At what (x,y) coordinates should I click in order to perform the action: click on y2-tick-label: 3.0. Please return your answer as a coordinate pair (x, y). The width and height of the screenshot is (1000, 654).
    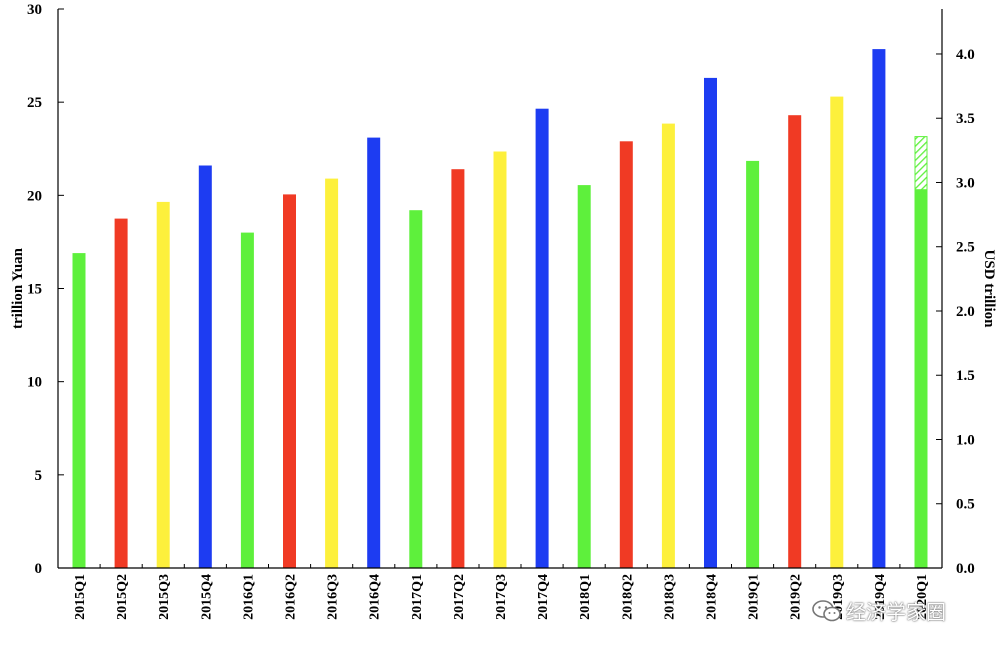
    Looking at the image, I should click on (965, 183).